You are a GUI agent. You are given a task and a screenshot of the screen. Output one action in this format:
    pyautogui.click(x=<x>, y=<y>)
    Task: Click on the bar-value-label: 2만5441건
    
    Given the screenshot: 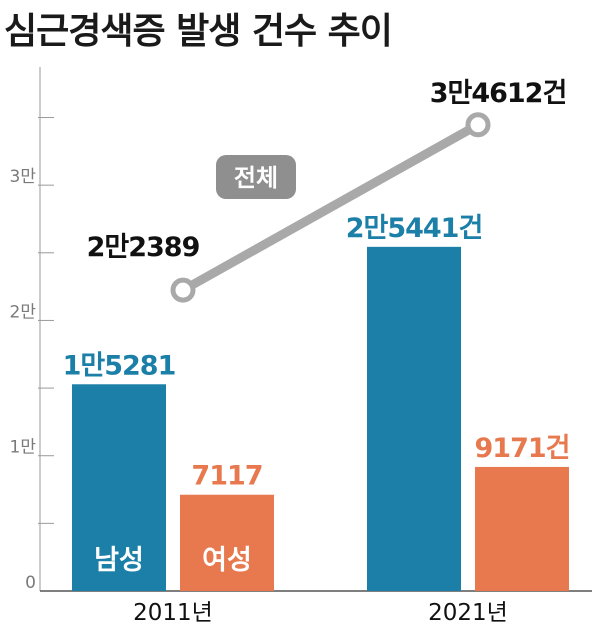 What is the action you would take?
    pyautogui.click(x=414, y=228)
    